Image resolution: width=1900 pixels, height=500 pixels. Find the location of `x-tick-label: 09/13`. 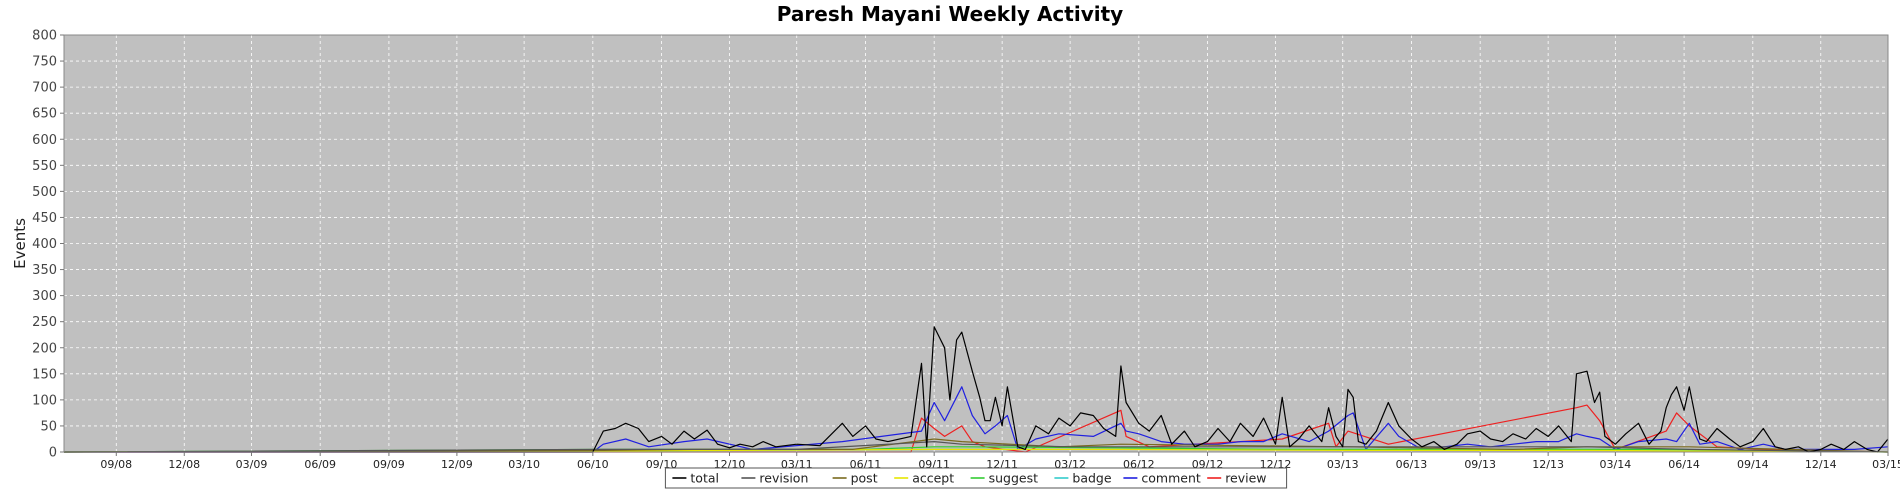

x-tick-label: 09/13 is located at coordinates (1480, 464).